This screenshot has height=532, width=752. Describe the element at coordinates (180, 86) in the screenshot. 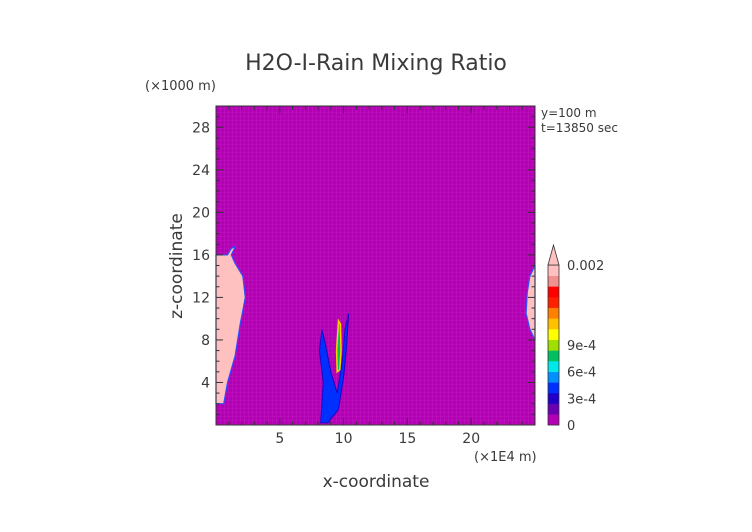

I see `y-unit-label: (×1000 m)` at that location.